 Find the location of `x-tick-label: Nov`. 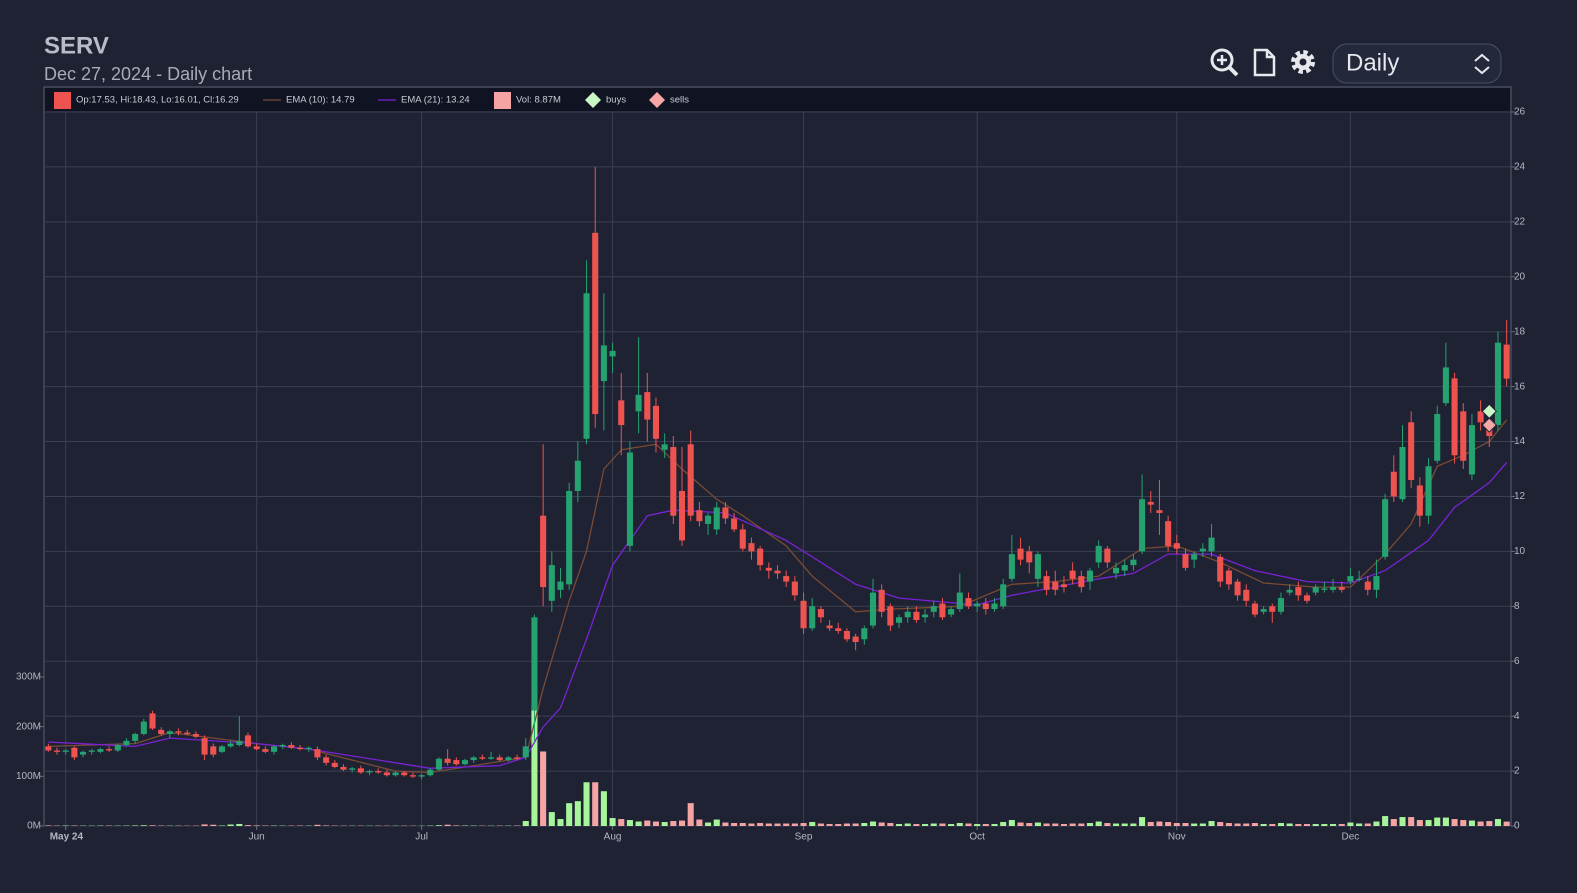

x-tick-label: Nov is located at coordinates (1177, 837).